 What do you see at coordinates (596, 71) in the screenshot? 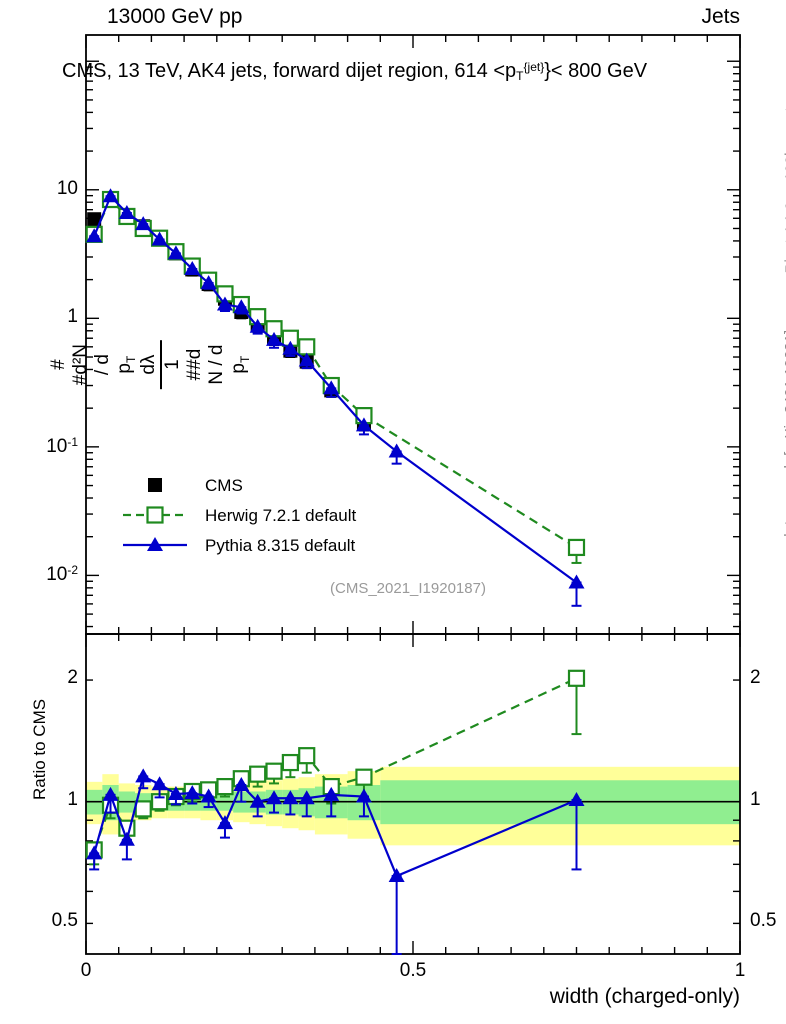
I see `plot-title-tail: }< 800 GeV` at bounding box center [596, 71].